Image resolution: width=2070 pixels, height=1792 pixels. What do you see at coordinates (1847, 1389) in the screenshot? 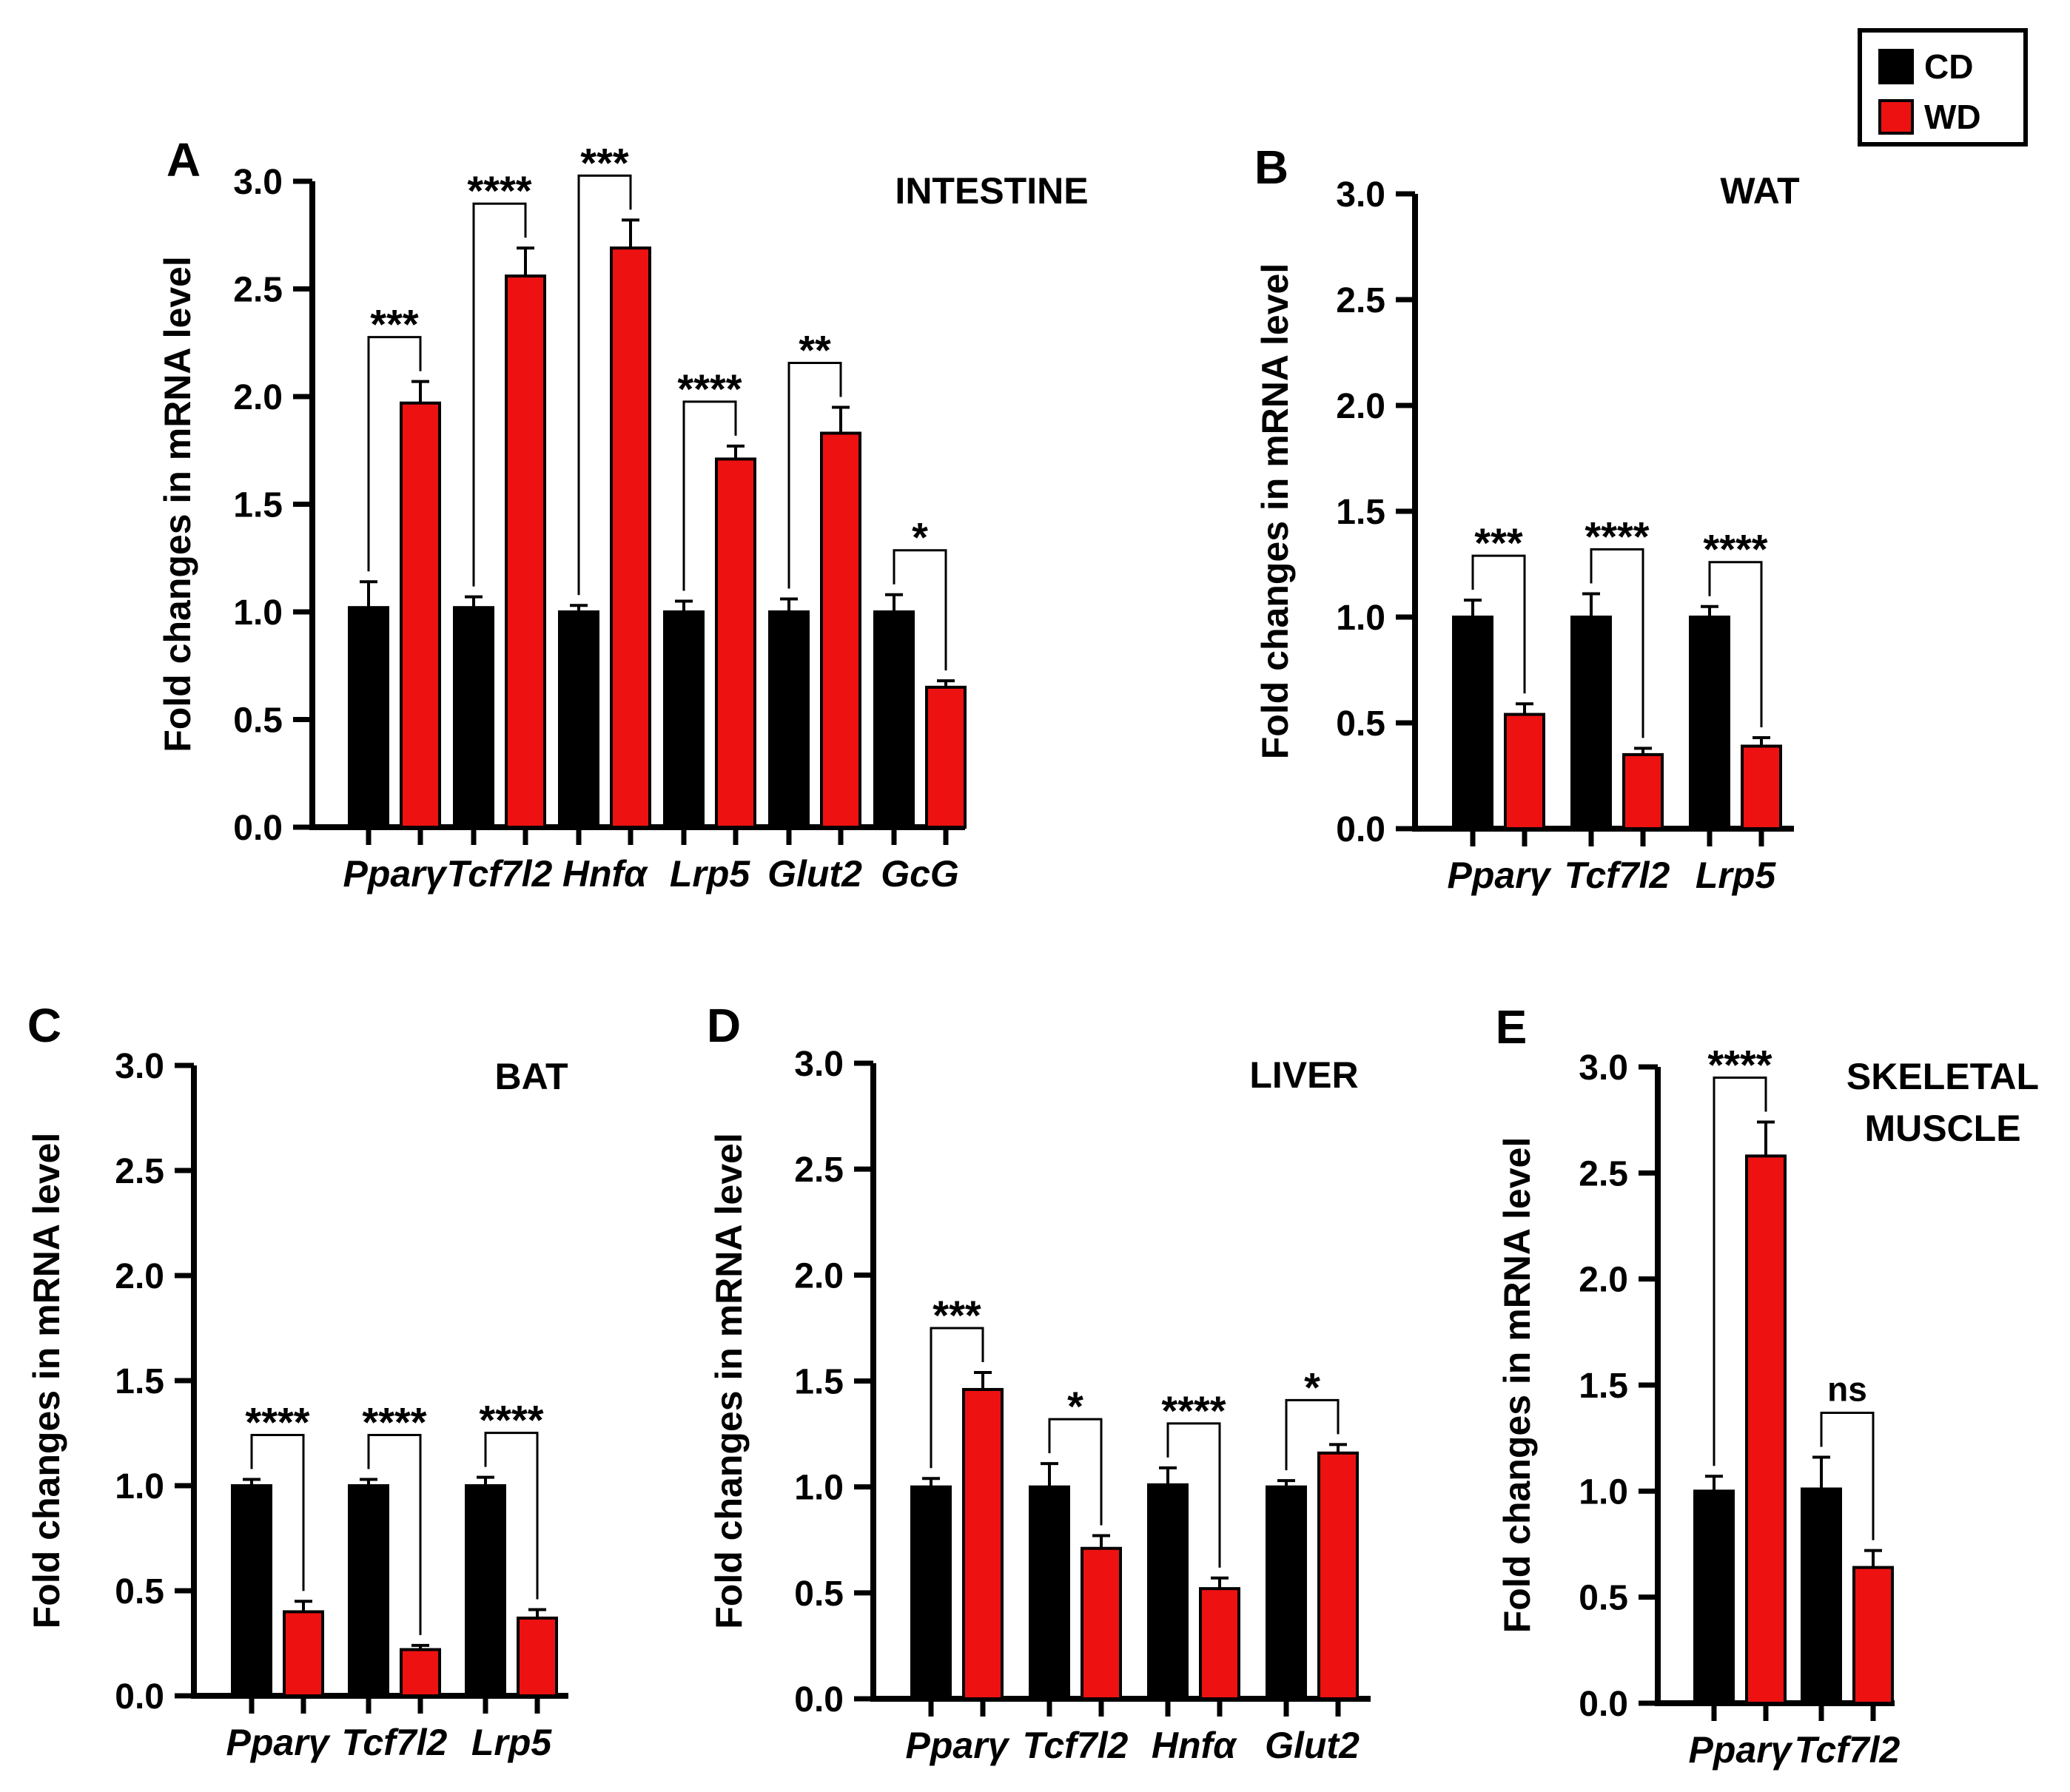
I see `significance-label-e: ns` at bounding box center [1847, 1389].